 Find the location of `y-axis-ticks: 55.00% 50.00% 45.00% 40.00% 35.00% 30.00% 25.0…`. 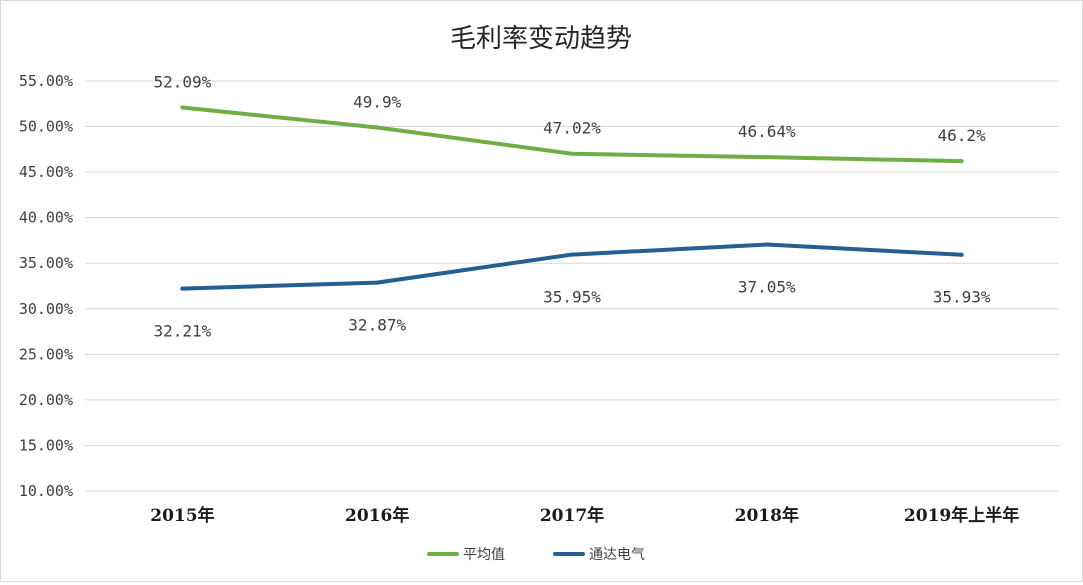

y-axis-ticks: 55.00% 50.00% 45.00% 40.00% 35.00% 30.00% 25.0… is located at coordinates (46, 286).